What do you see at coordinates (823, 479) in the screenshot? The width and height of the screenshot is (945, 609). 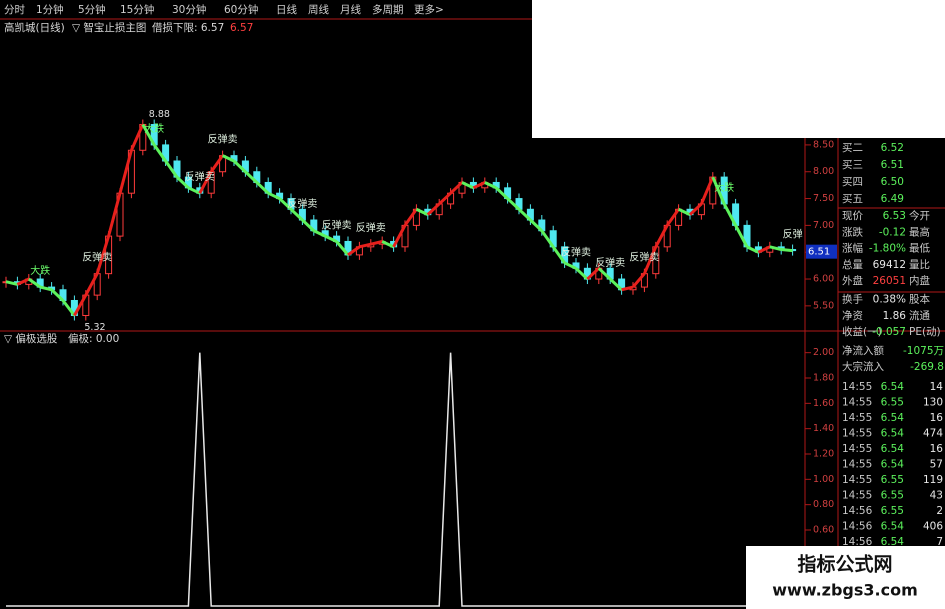 I see `y-tick-label: 1.00` at bounding box center [823, 479].